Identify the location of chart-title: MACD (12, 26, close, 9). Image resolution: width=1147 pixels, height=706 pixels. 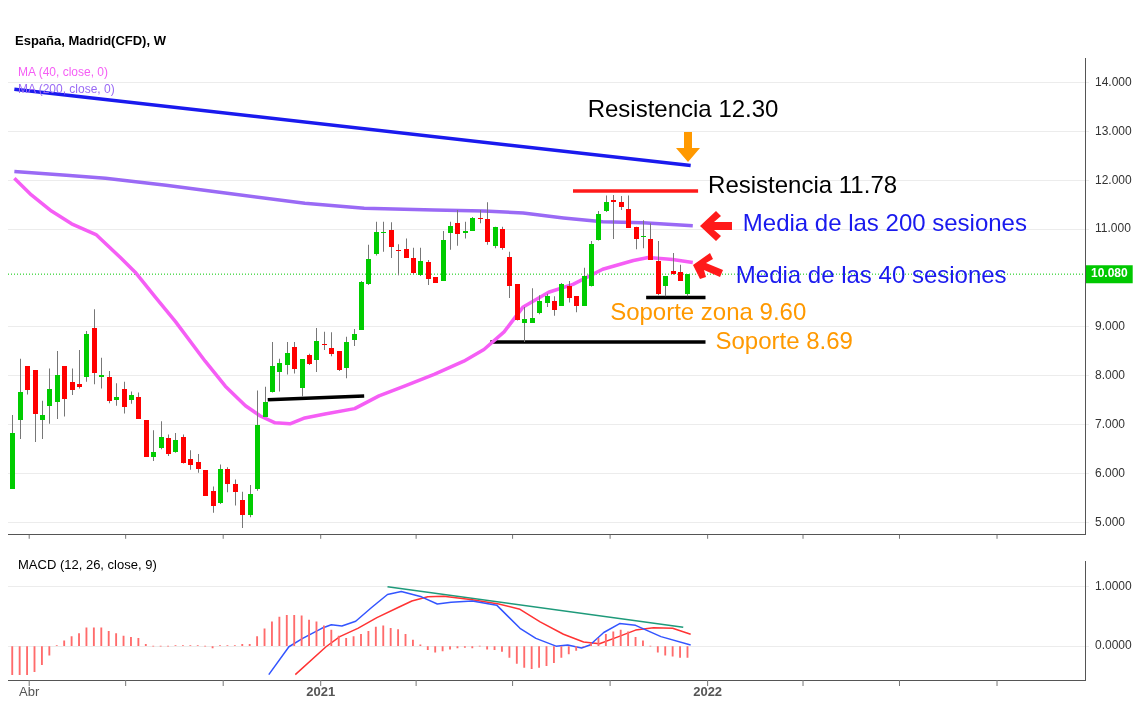
(87, 564).